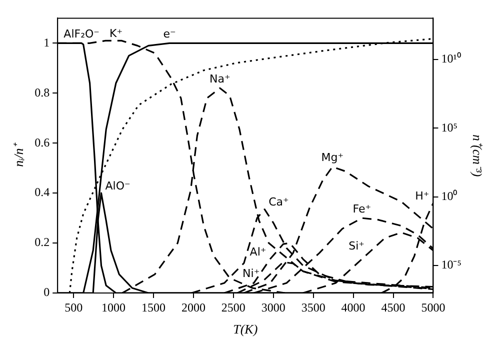 This screenshot has height=350, width=500. I want to click on series-label: K⁺, so click(116, 33).